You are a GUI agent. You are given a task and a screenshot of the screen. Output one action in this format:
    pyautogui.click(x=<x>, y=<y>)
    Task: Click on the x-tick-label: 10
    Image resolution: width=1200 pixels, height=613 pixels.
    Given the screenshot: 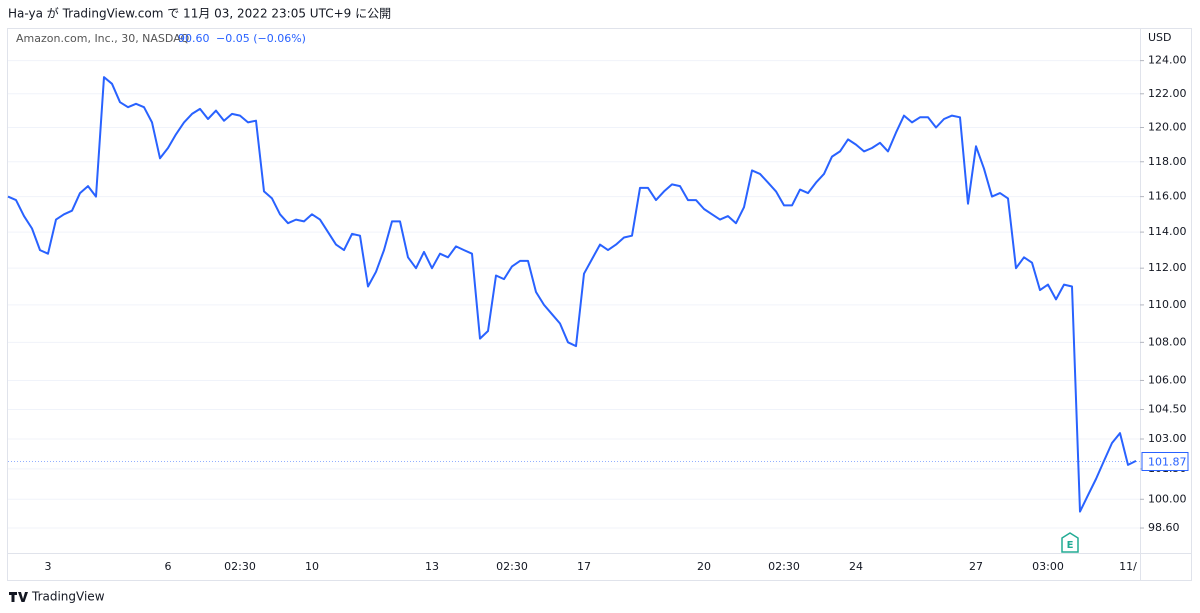 What is the action you would take?
    pyautogui.click(x=312, y=566)
    